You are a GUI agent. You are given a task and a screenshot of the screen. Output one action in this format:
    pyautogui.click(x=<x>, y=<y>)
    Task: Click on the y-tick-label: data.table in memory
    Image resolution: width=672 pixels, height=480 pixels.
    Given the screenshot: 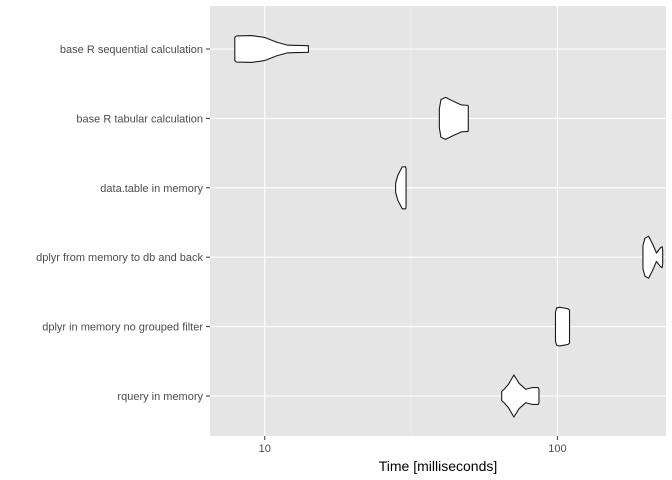 What is the action you would take?
    pyautogui.click(x=151, y=189)
    